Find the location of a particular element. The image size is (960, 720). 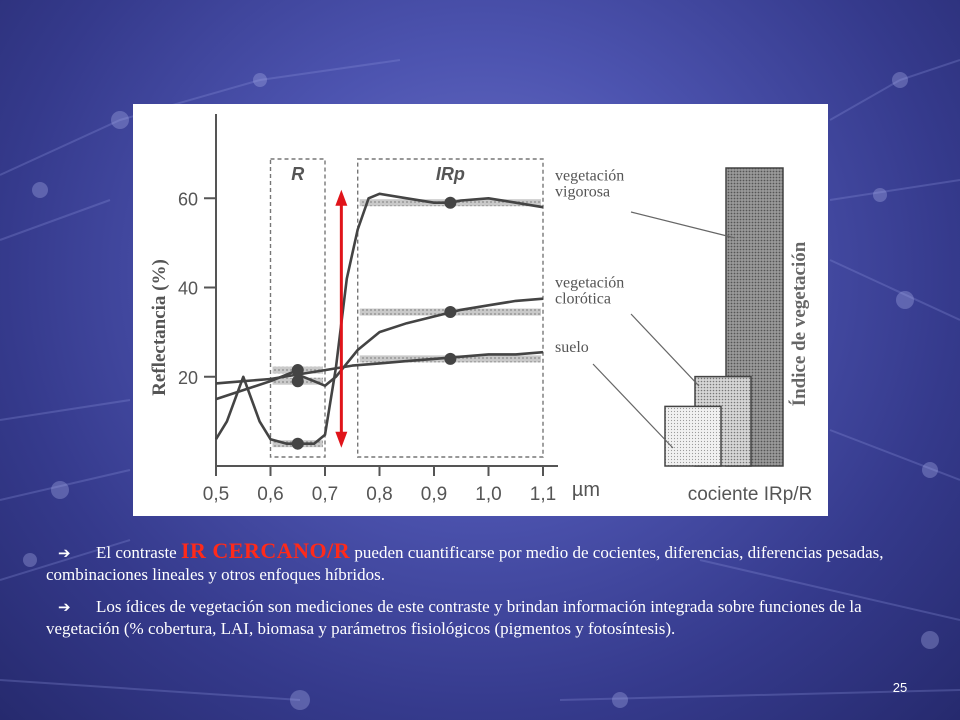

x-tick-label: 1,1 is located at coordinates (543, 494).